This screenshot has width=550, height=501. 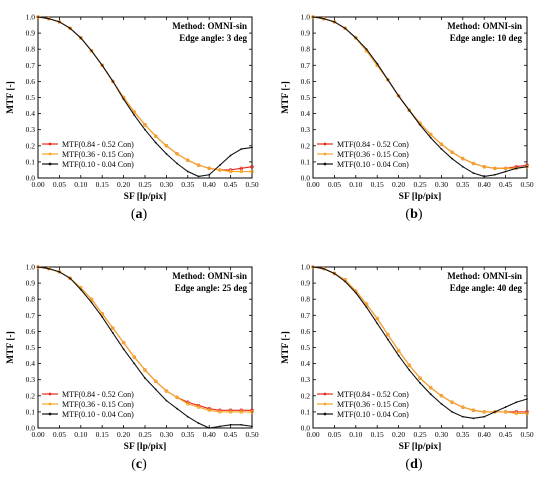 What do you see at coordinates (486, 288) in the screenshot?
I see `edge-angle-annotation: Edge angle: 40 deg` at bounding box center [486, 288].